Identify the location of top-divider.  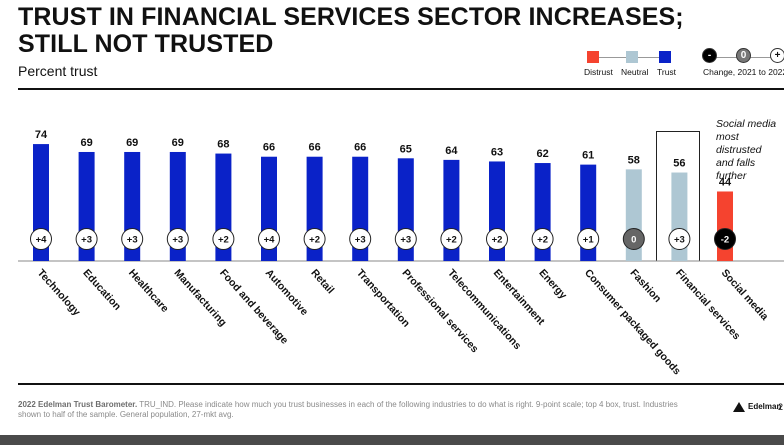
(401, 89).